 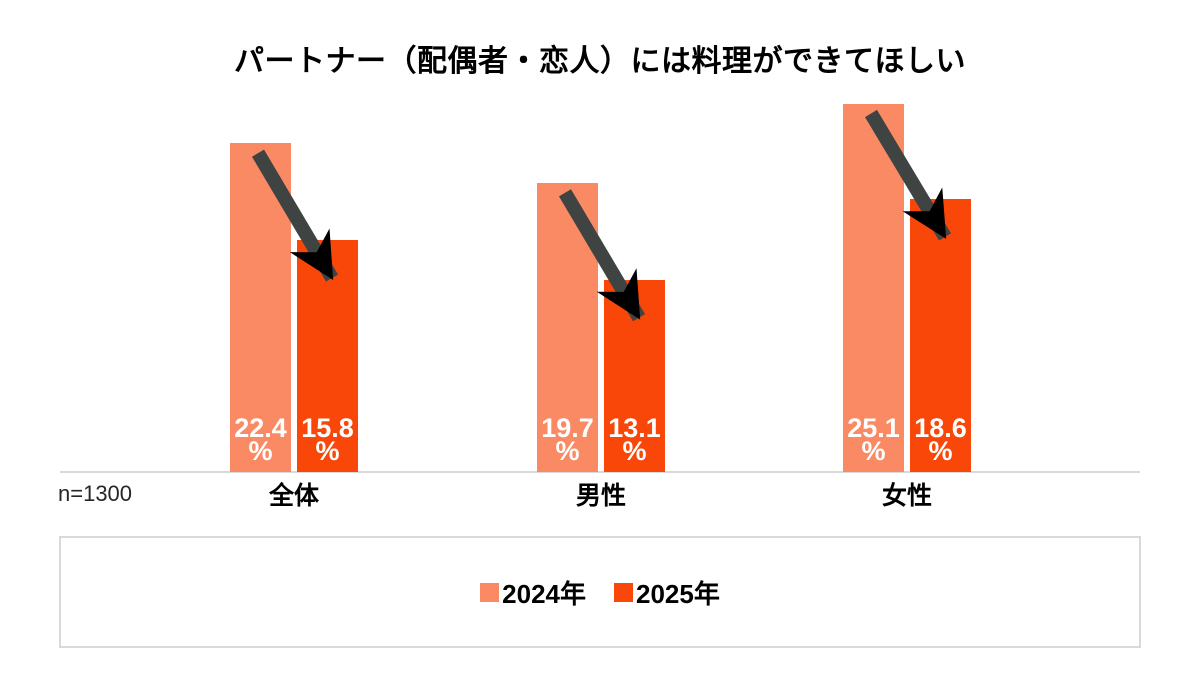 What do you see at coordinates (95, 493) in the screenshot?
I see `sample-size-note: n=1300` at bounding box center [95, 493].